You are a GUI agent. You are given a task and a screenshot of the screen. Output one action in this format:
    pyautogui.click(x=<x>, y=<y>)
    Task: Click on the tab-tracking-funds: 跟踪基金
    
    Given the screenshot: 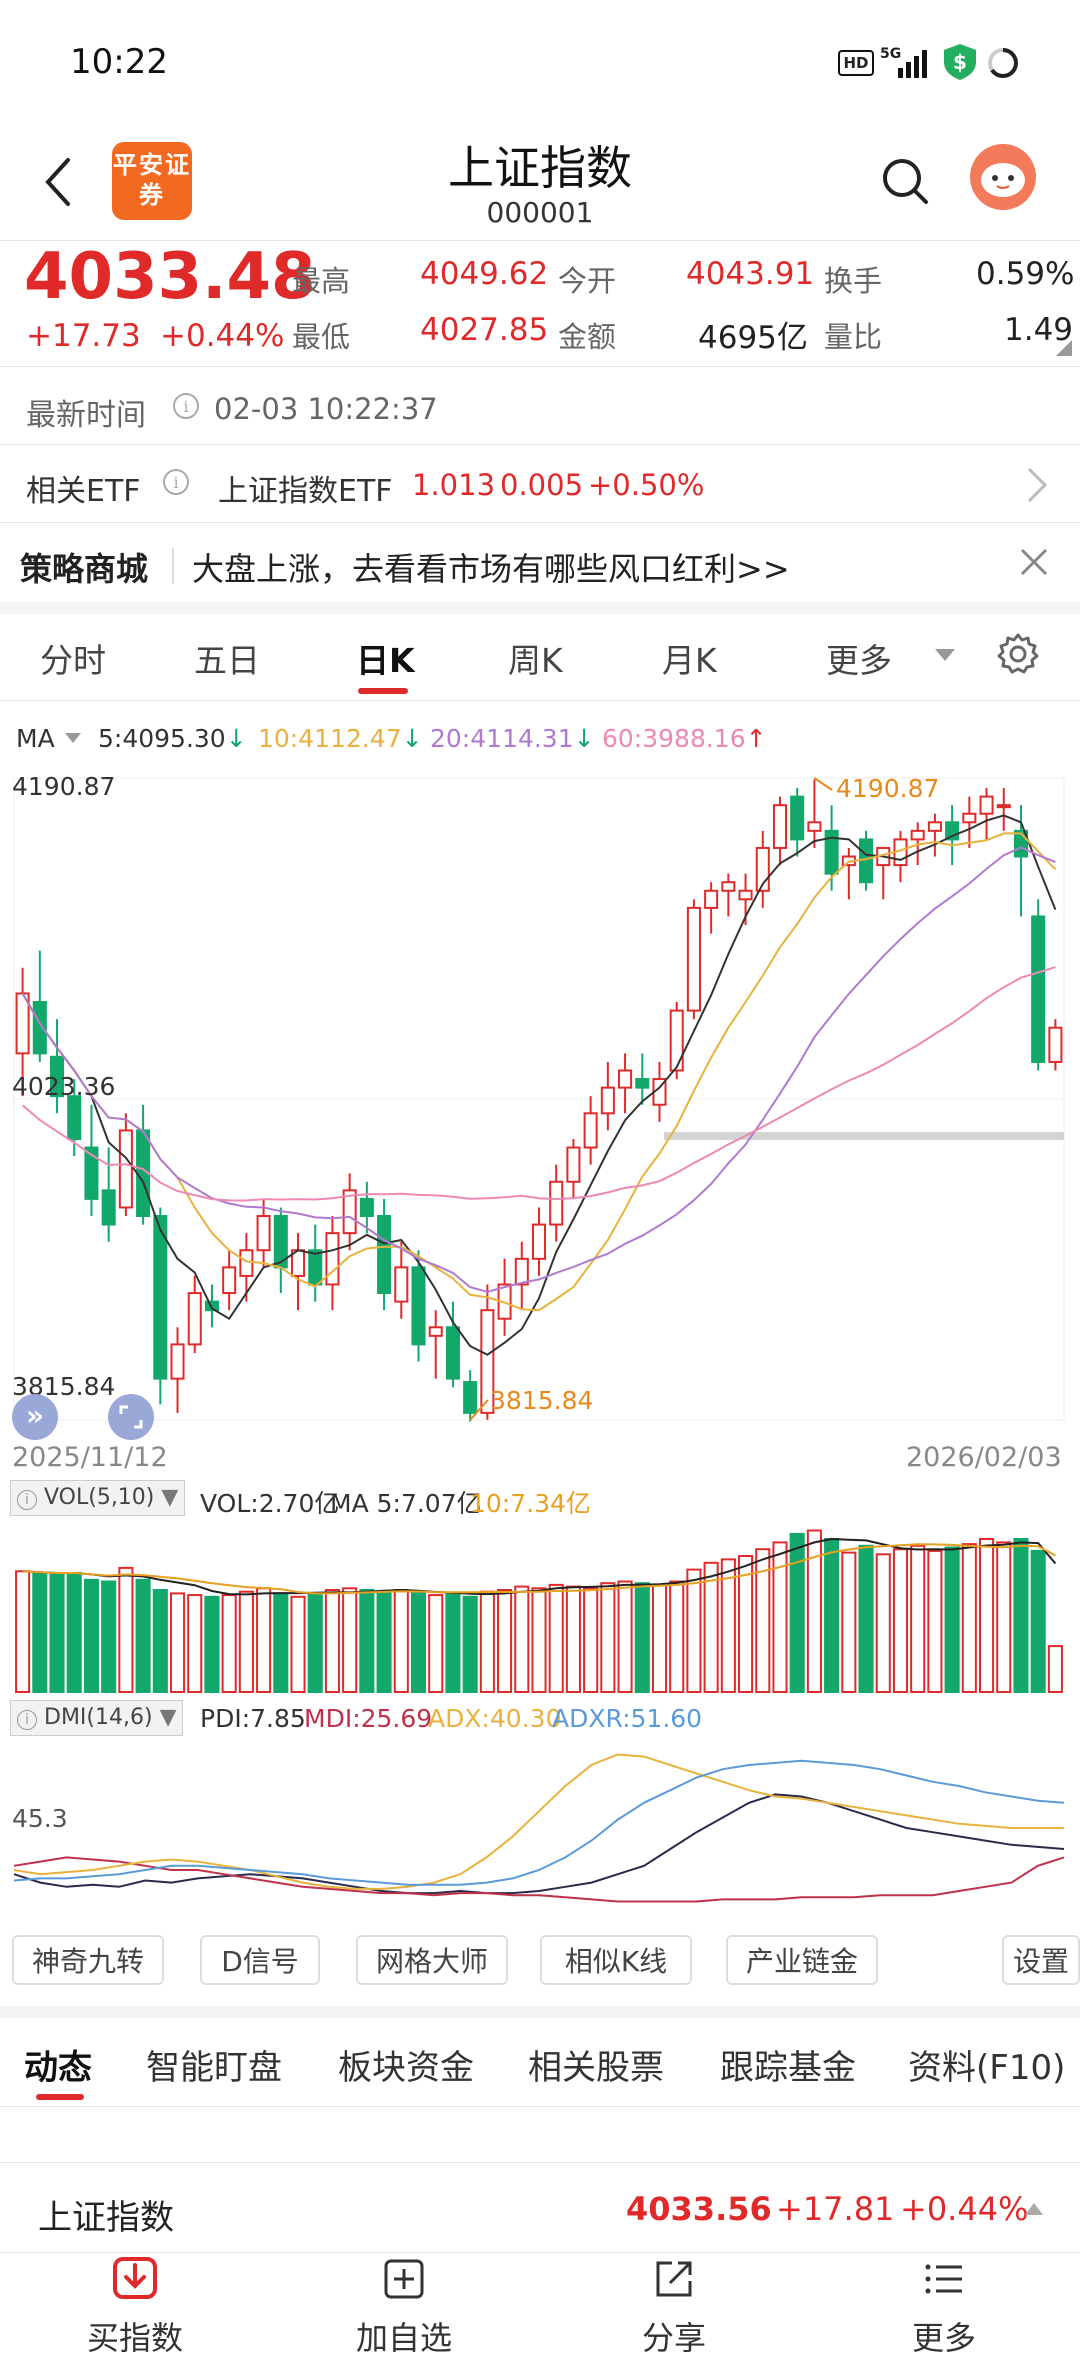 What is the action you would take?
    pyautogui.click(x=788, y=2068)
    